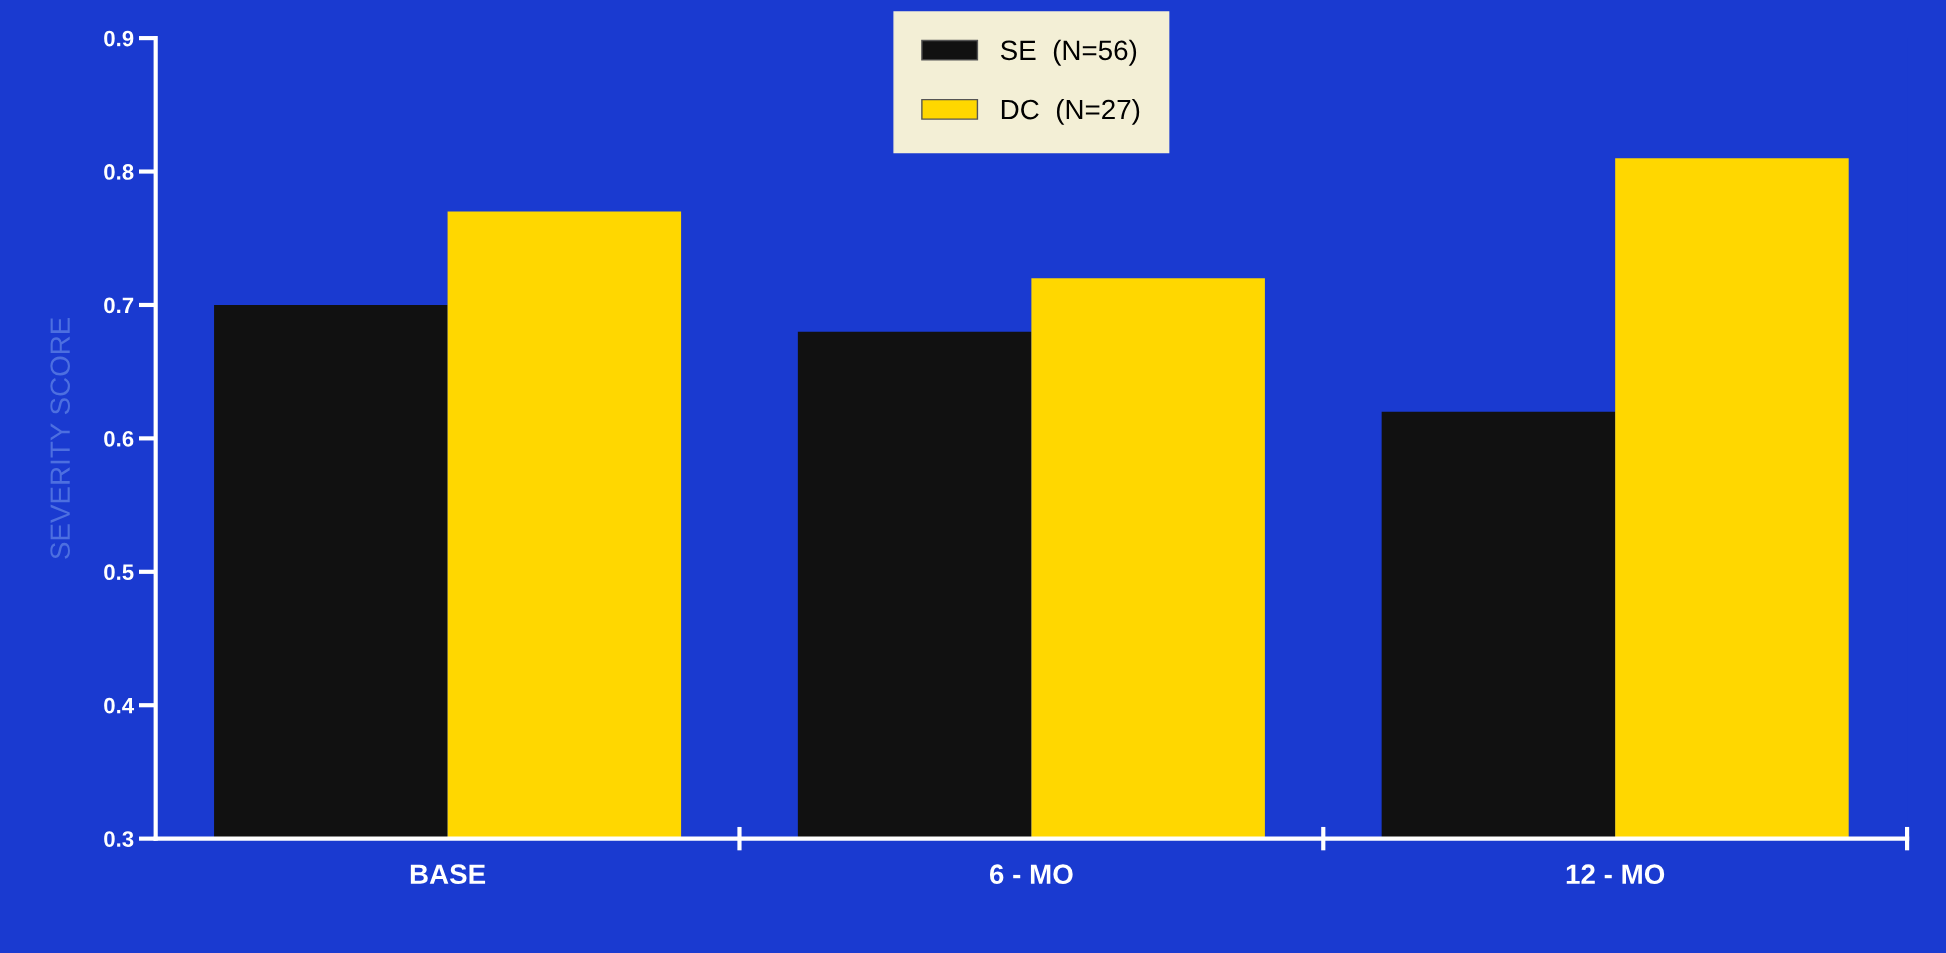 The width and height of the screenshot is (1946, 953). I want to click on y-tick-label: 0.4, so click(119, 705).